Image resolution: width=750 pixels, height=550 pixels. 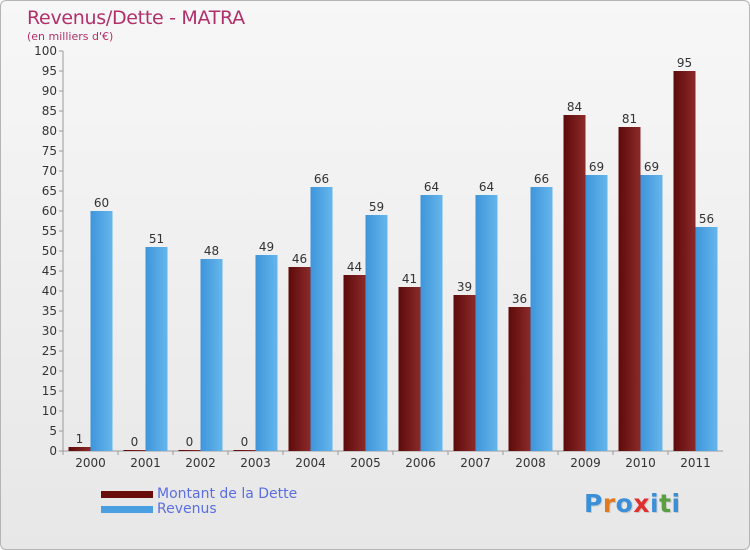 What do you see at coordinates (49, 231) in the screenshot?
I see `y-tick-label-55: 55` at bounding box center [49, 231].